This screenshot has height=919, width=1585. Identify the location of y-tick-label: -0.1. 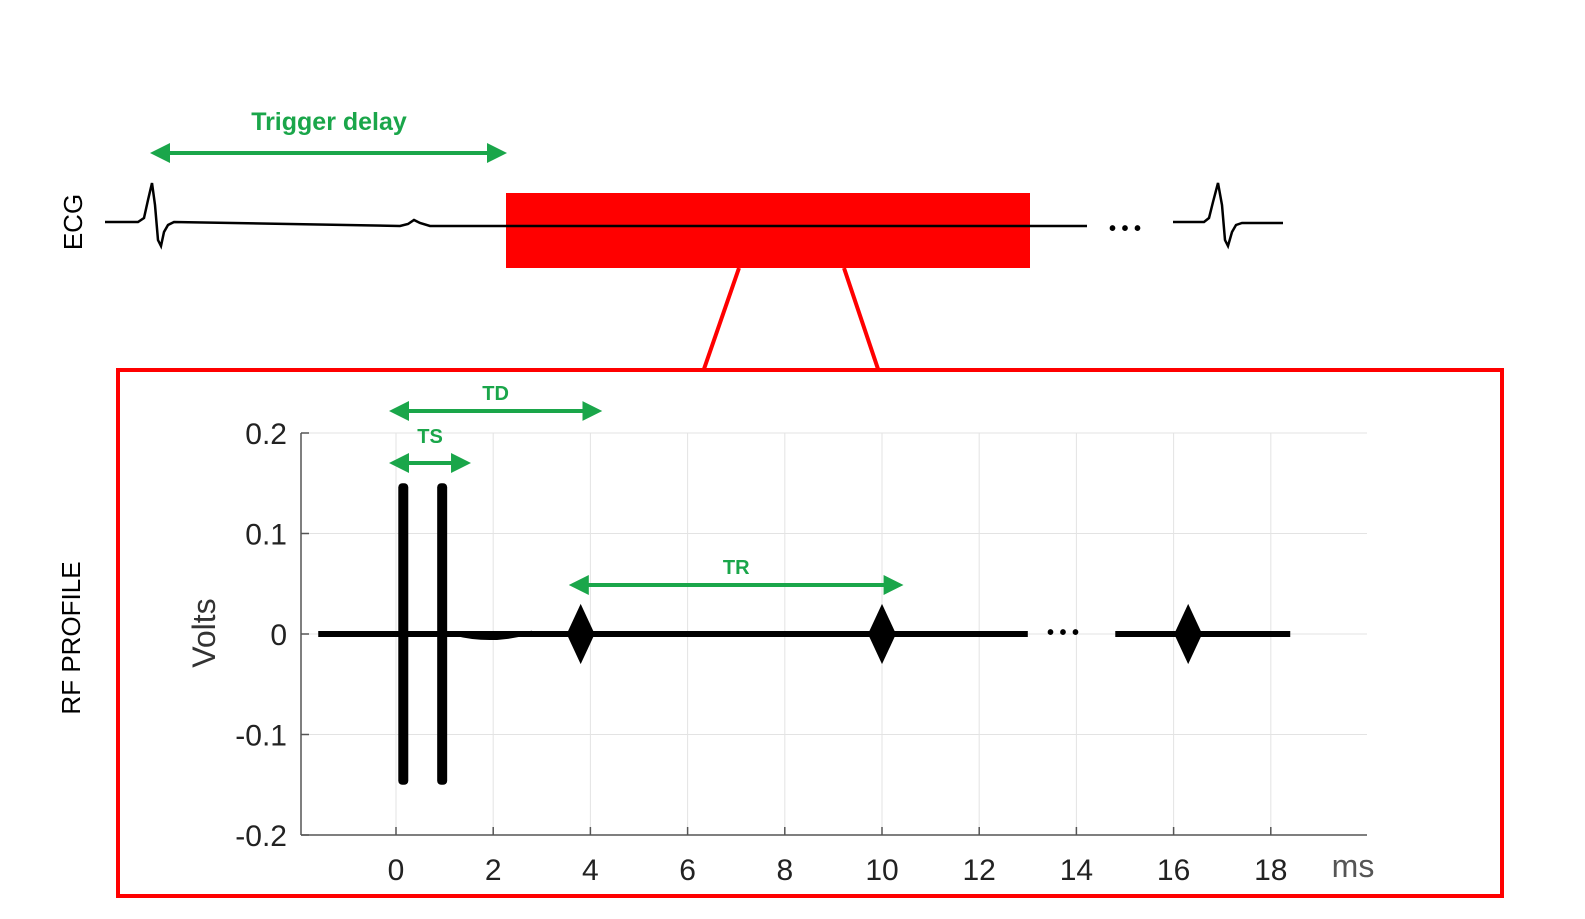
(261, 736).